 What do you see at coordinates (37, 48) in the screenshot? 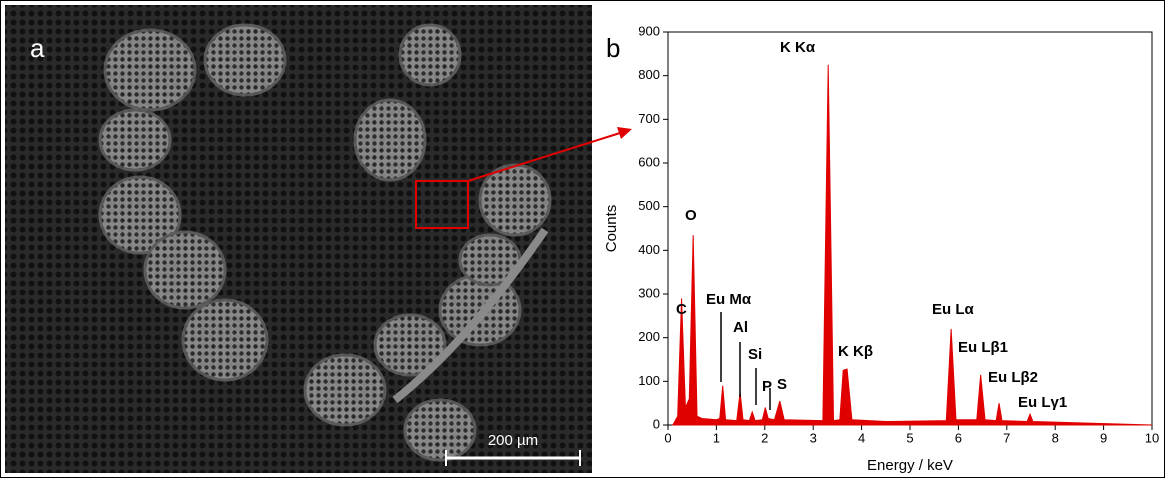
I see `panel-label: a` at bounding box center [37, 48].